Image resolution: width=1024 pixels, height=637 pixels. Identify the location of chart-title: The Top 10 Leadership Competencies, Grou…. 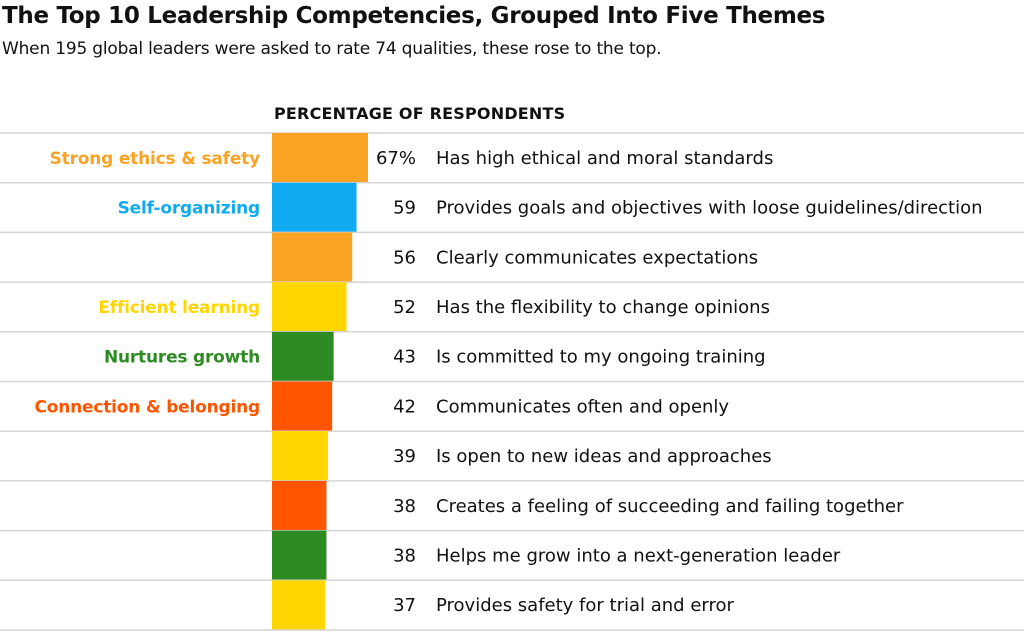
(414, 16).